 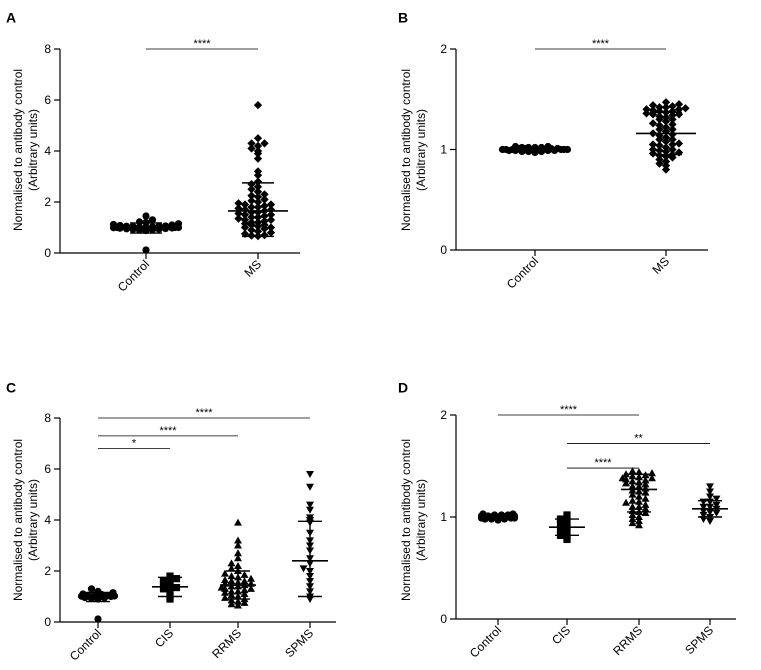 I want to click on y-tick-label: 2, so click(x=443, y=415).